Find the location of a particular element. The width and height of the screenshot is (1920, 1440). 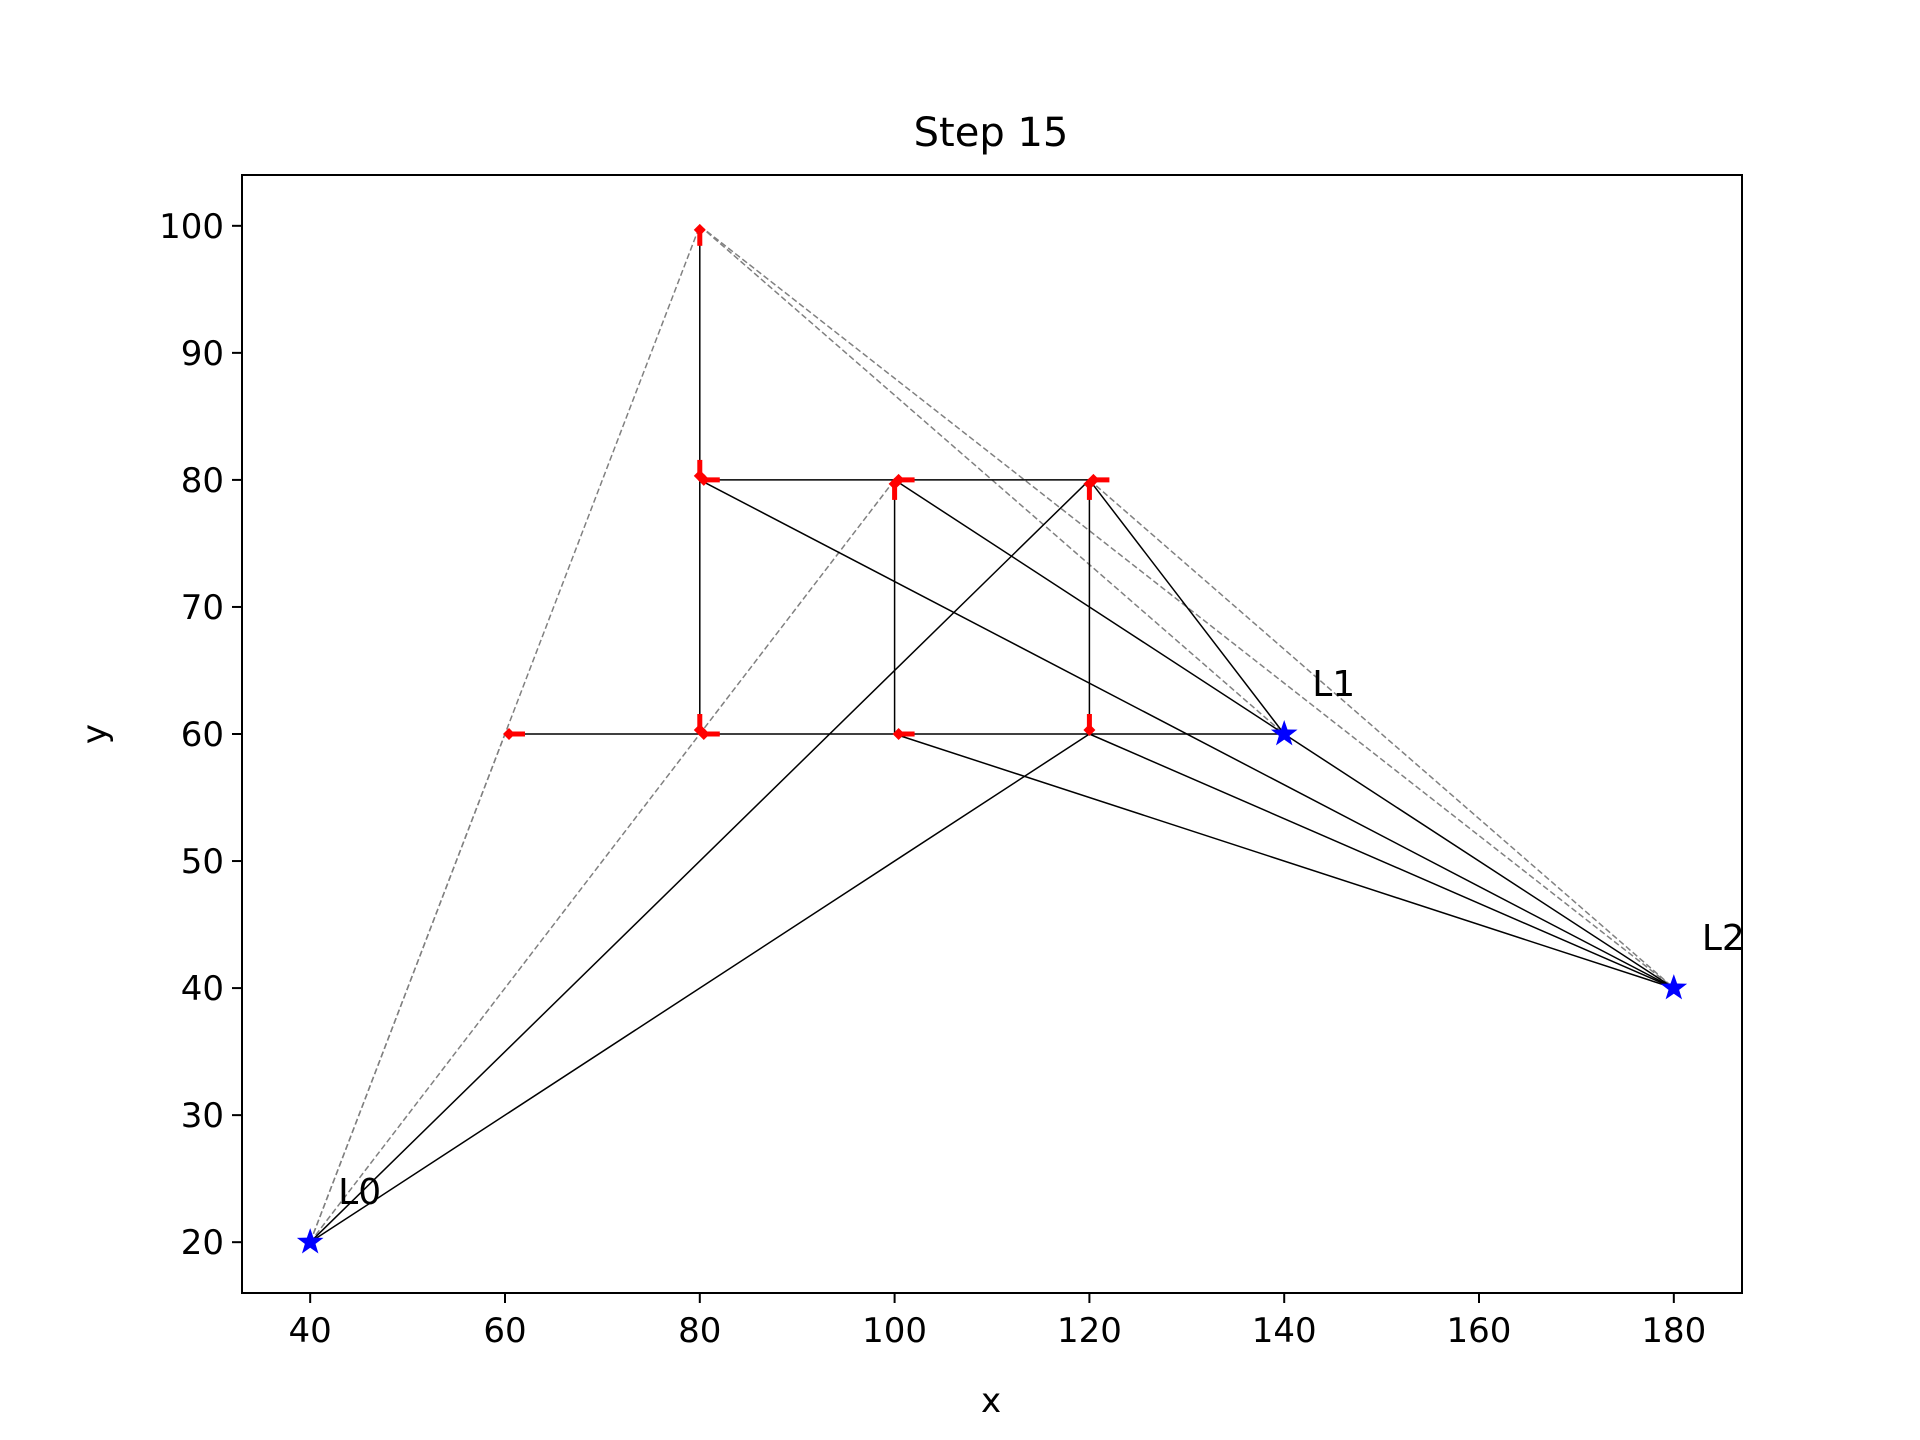

landmark-marker: L1 is located at coordinates (1312, 705).